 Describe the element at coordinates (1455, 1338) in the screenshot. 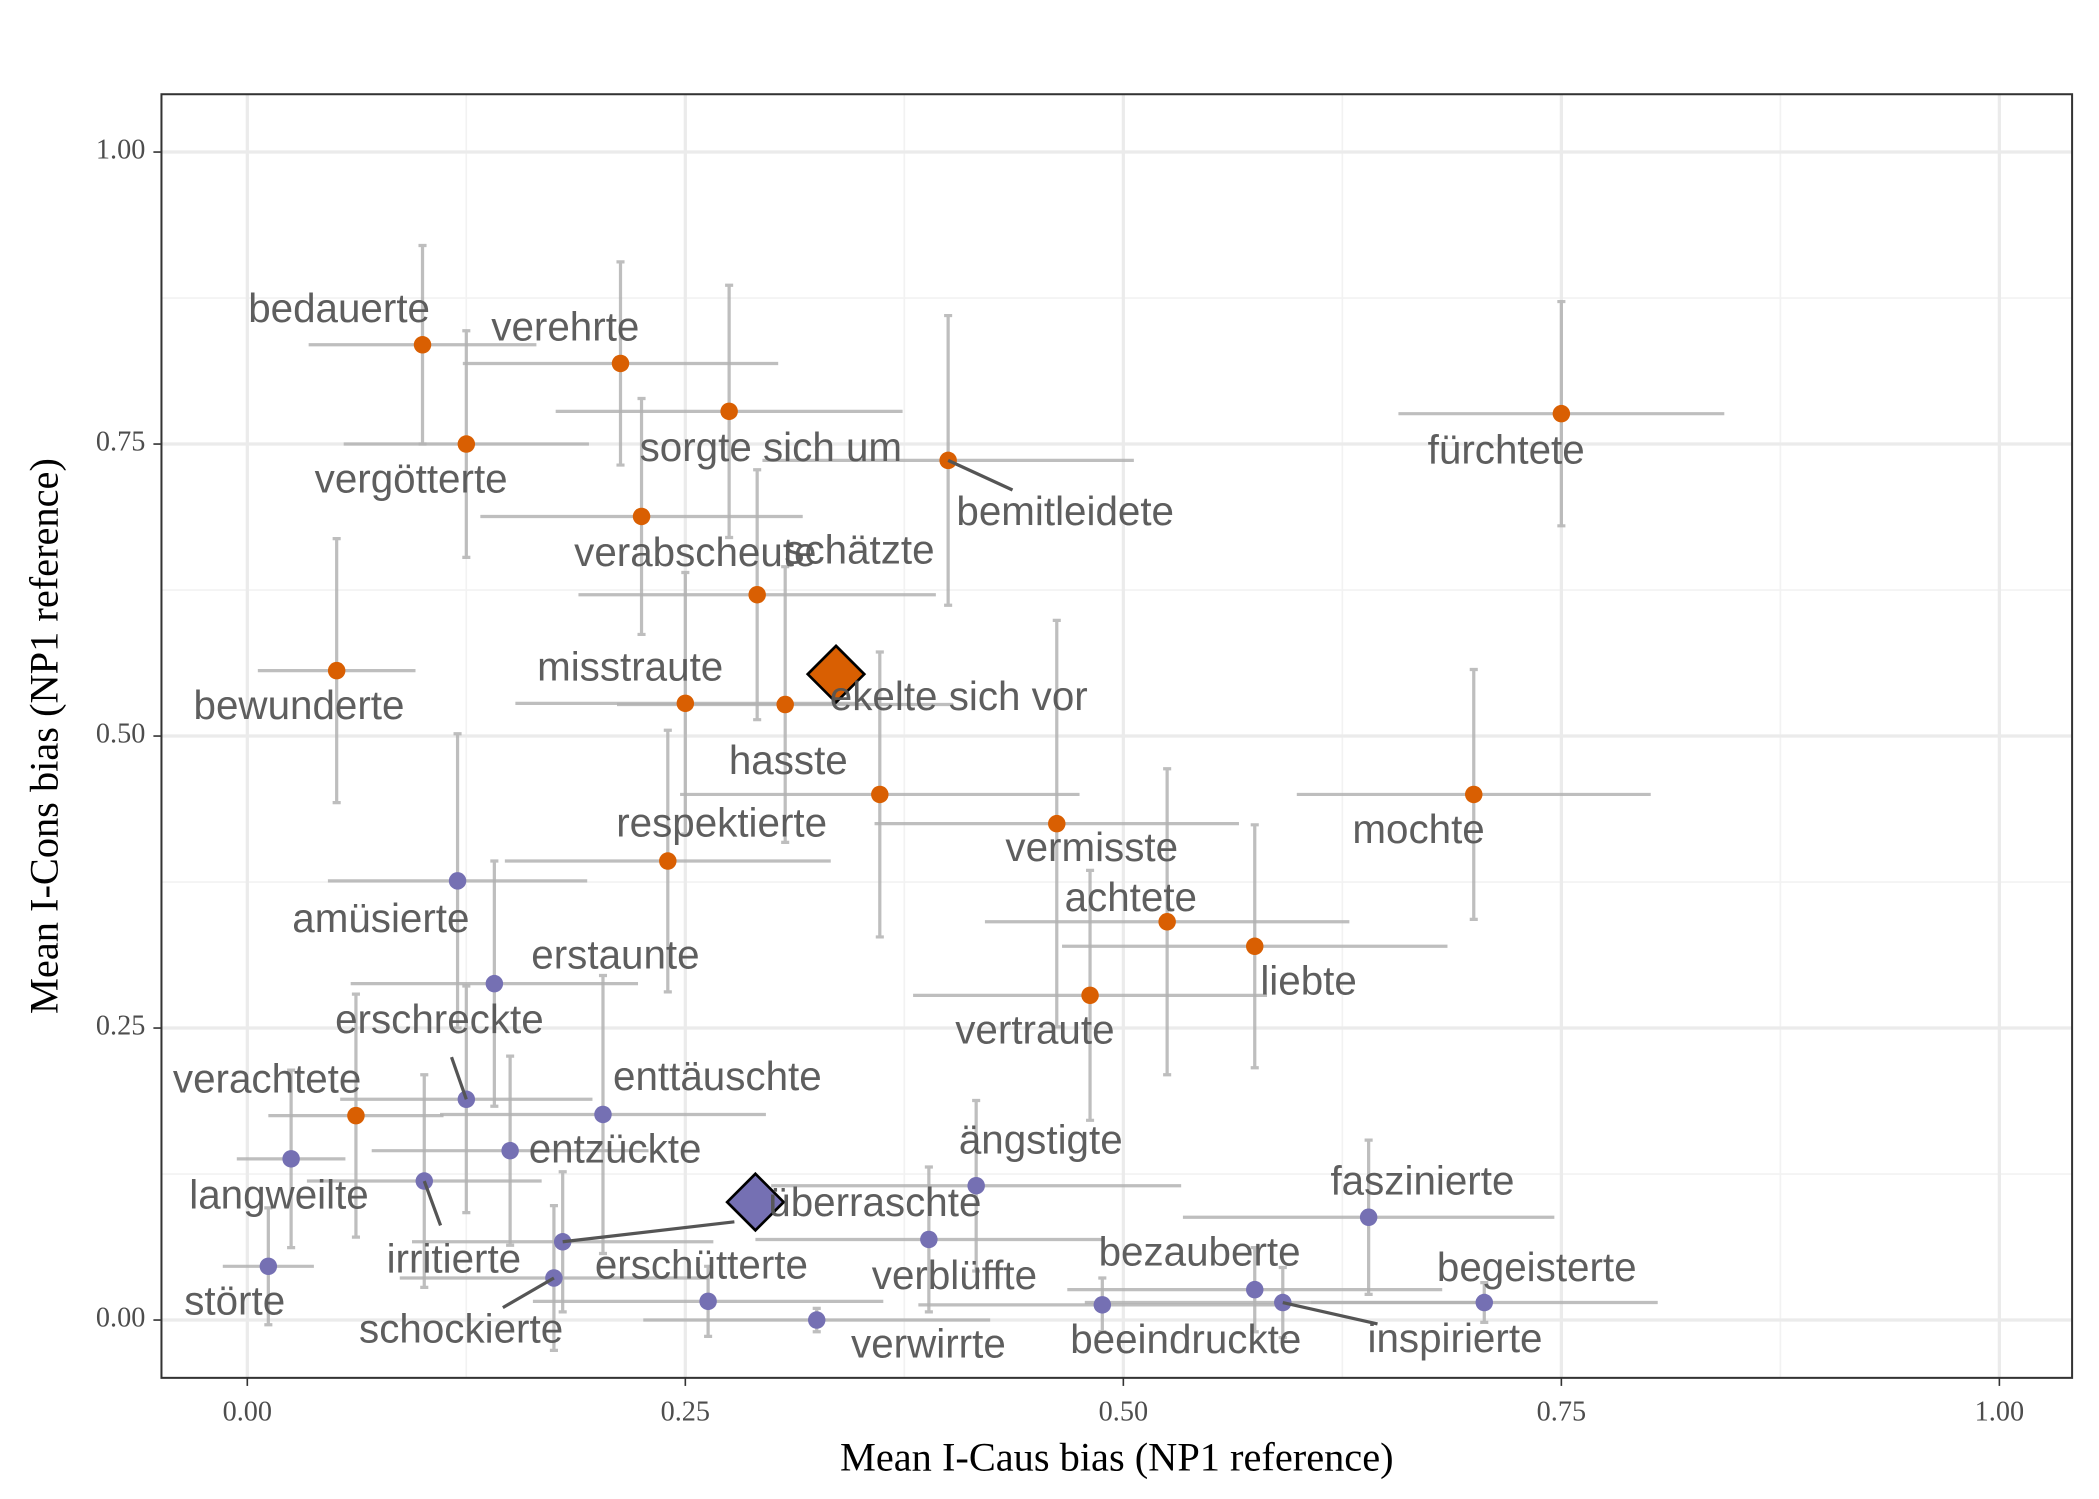

I see `point-label: inspirierte` at that location.